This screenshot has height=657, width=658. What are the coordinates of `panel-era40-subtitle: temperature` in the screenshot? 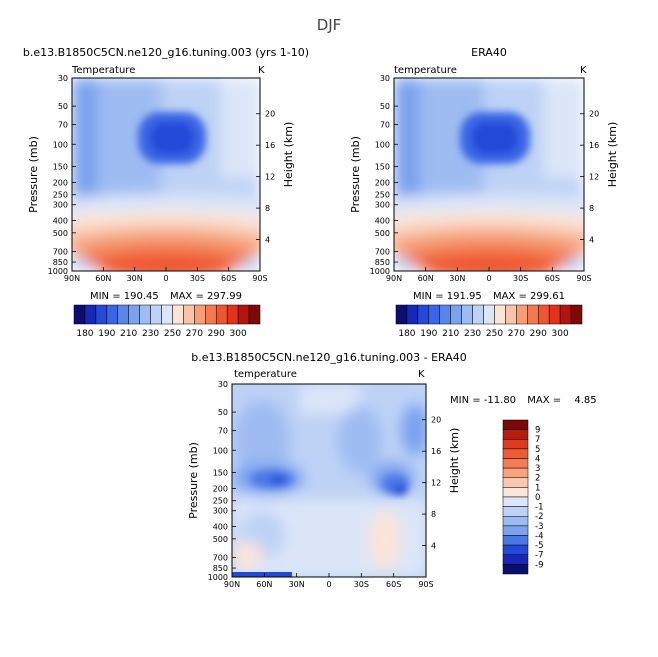 It's located at (425, 70).